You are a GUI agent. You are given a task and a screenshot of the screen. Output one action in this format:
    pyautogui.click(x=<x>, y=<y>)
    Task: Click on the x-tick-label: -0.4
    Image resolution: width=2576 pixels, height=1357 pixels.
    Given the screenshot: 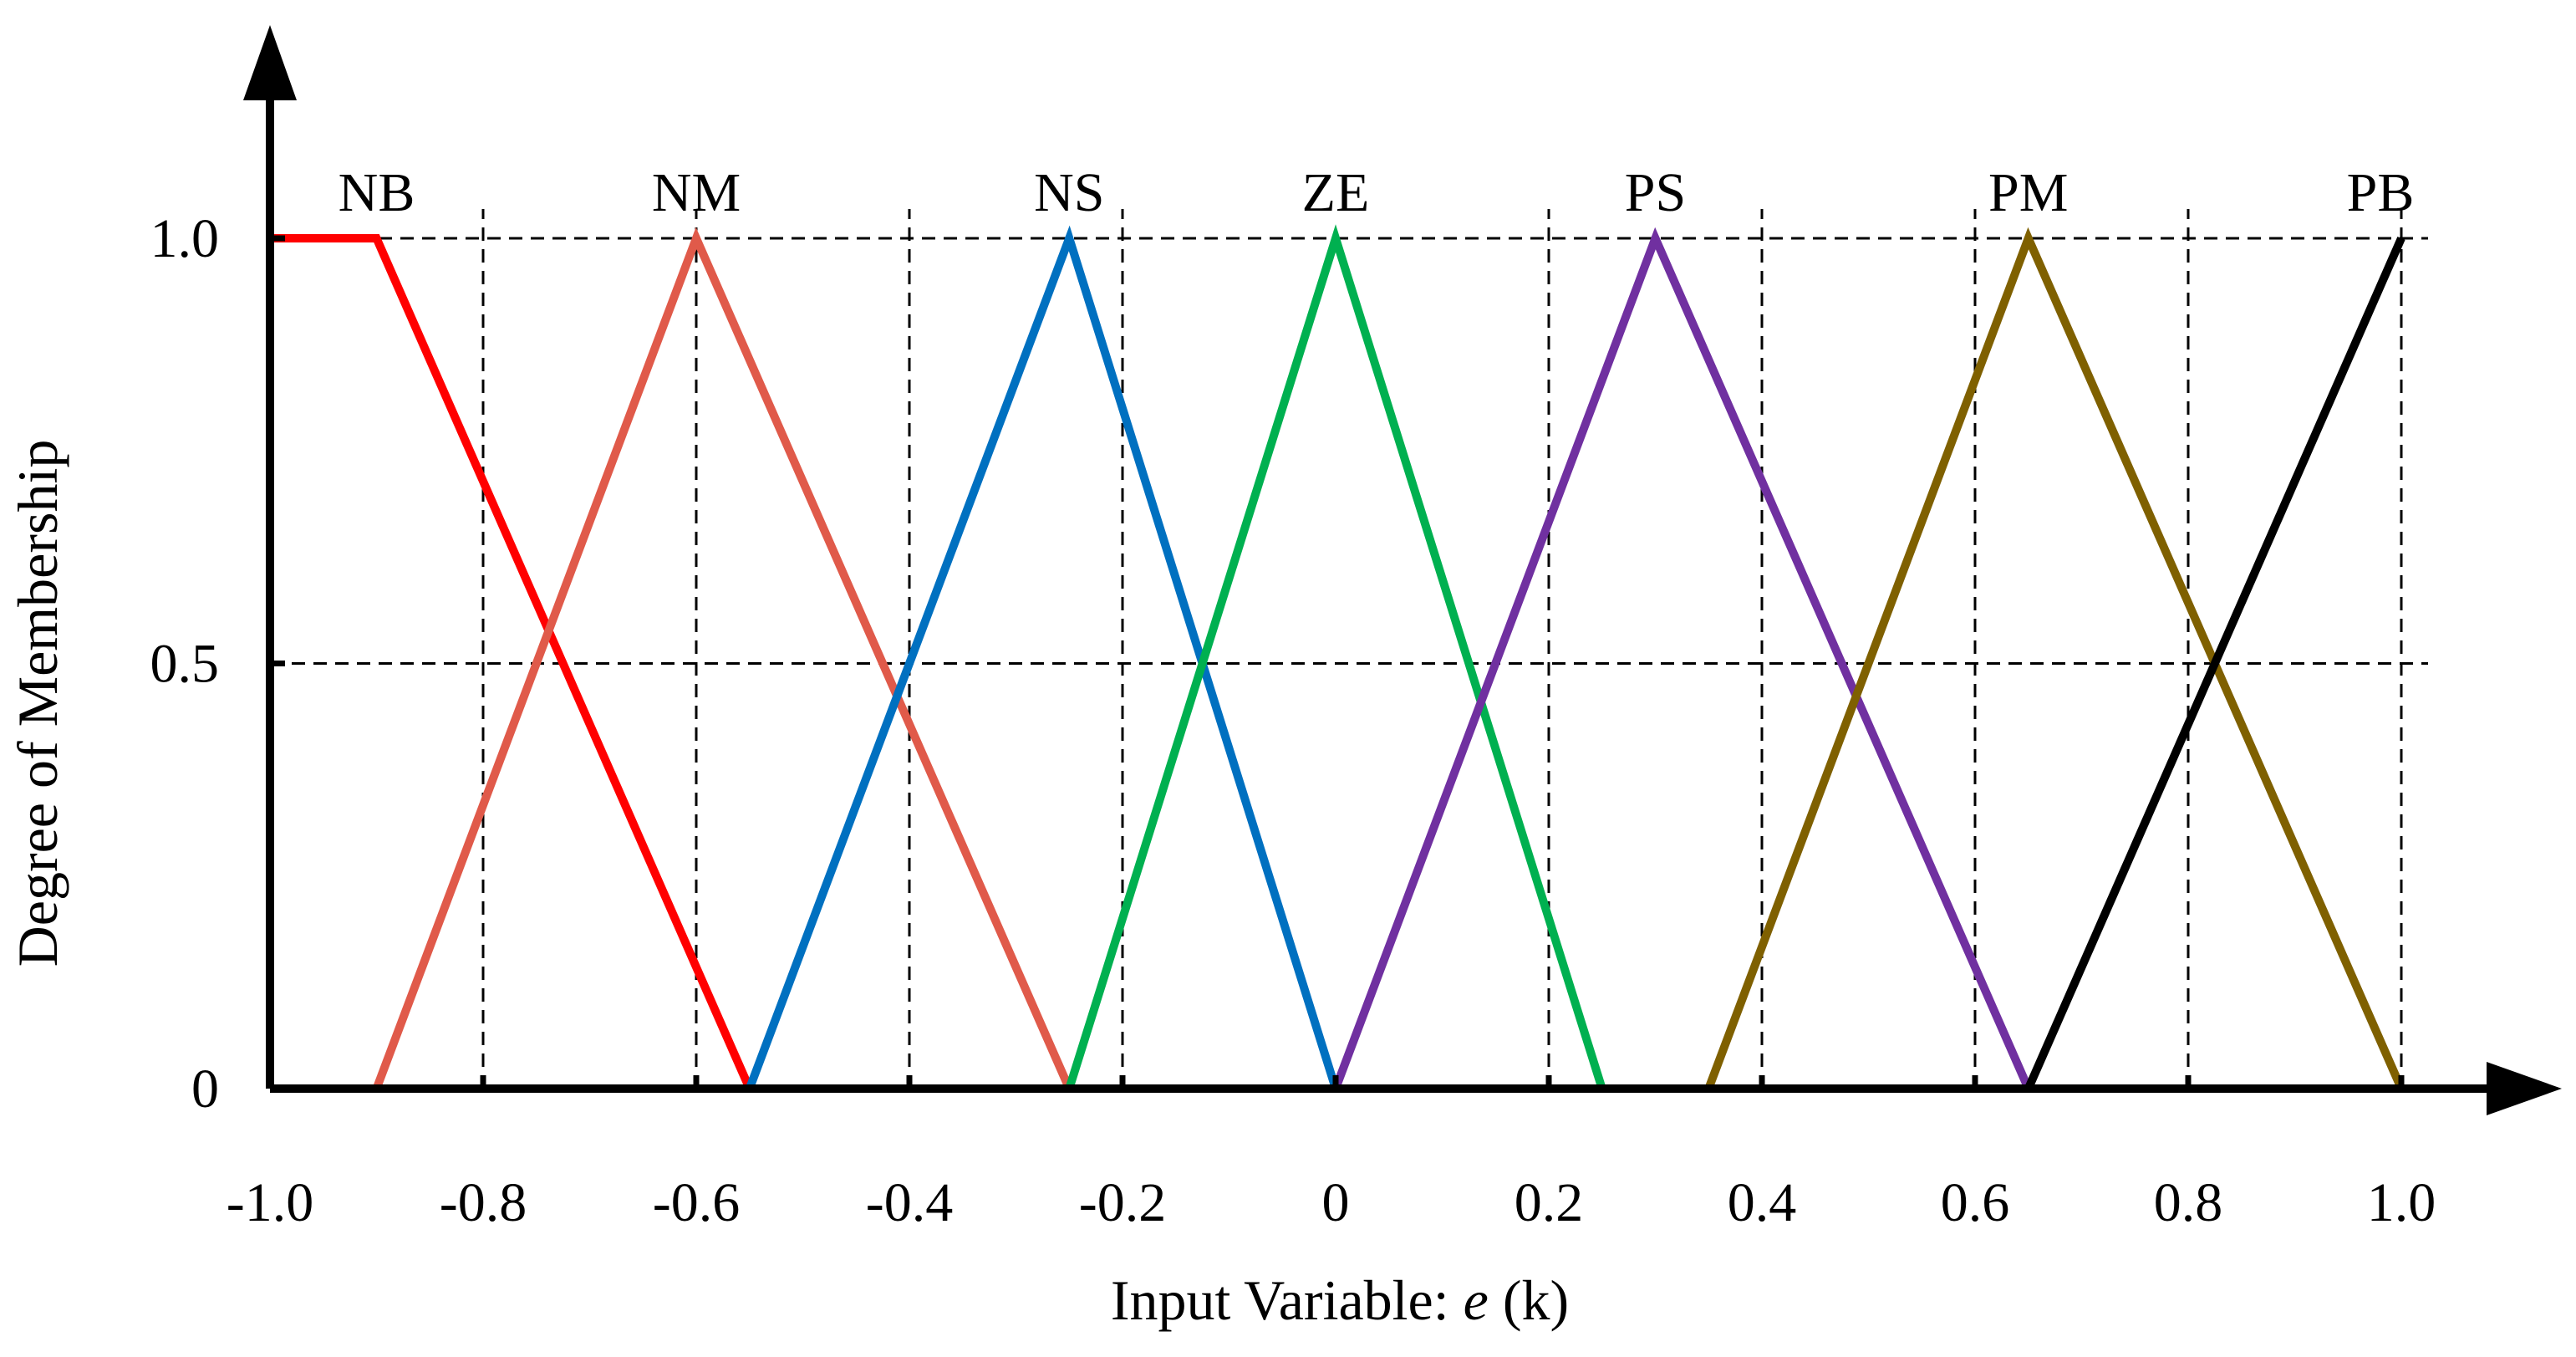 What is the action you would take?
    pyautogui.click(x=909, y=1202)
    